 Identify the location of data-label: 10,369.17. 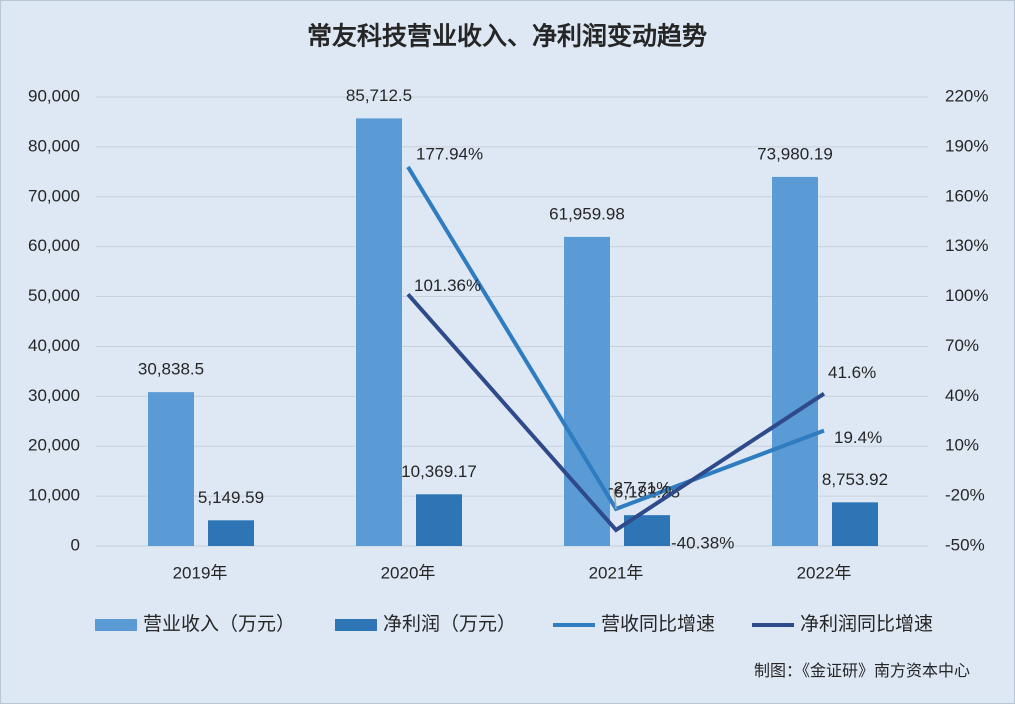
(439, 471).